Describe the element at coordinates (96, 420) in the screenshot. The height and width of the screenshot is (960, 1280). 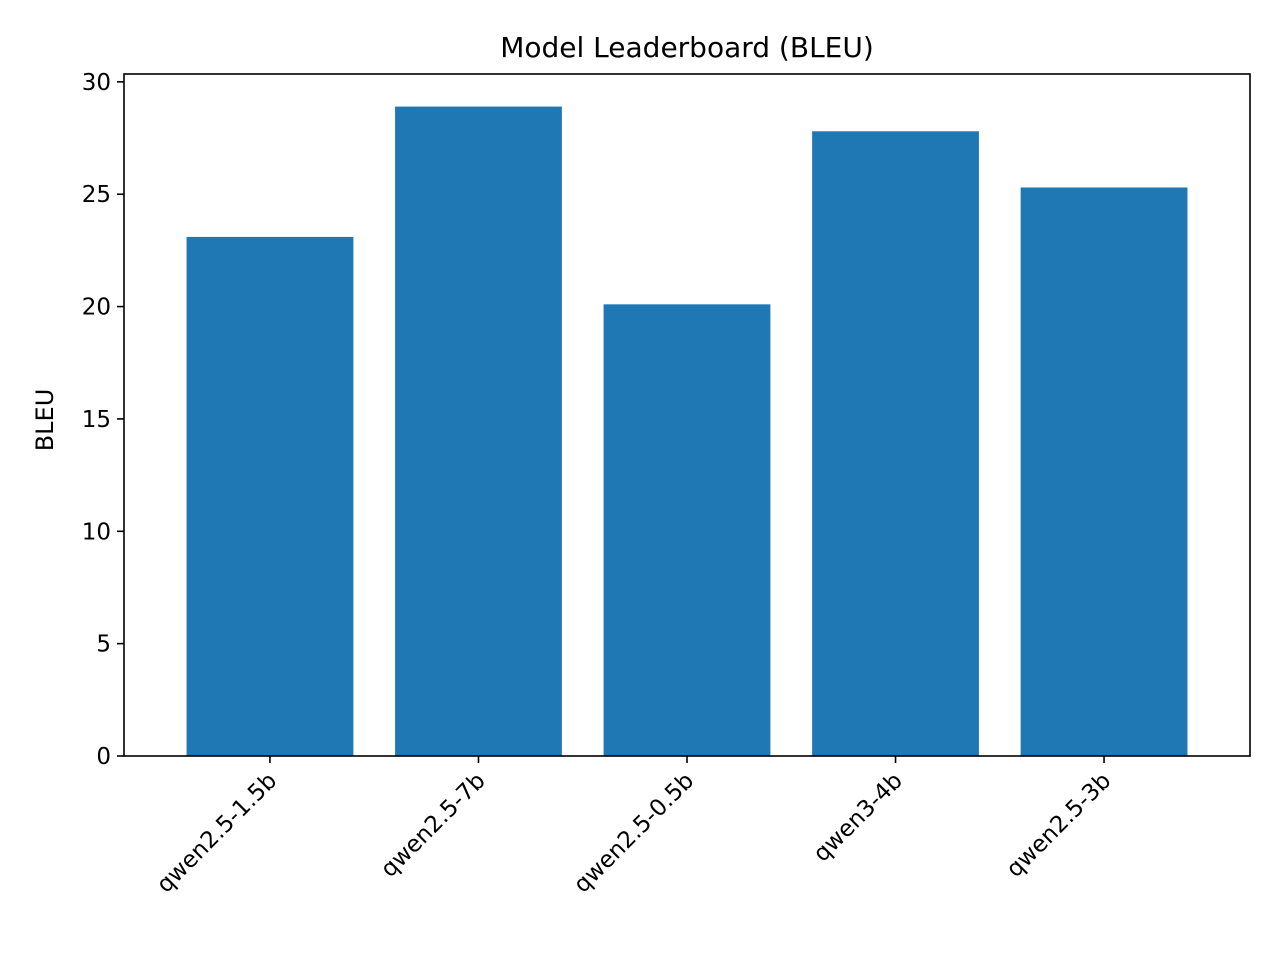
I see `y-tick-label-3: 15` at that location.